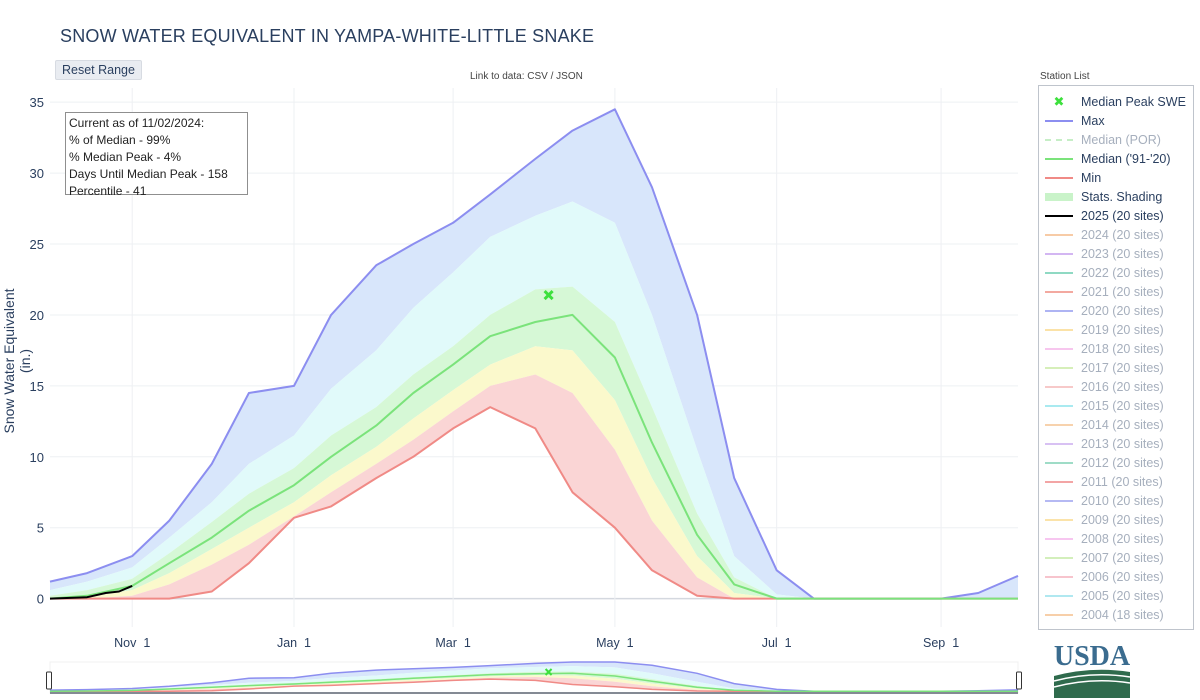 The image size is (1200, 700). What do you see at coordinates (1122, 253) in the screenshot?
I see `legend-label: 2023 (20 sites)` at bounding box center [1122, 253].